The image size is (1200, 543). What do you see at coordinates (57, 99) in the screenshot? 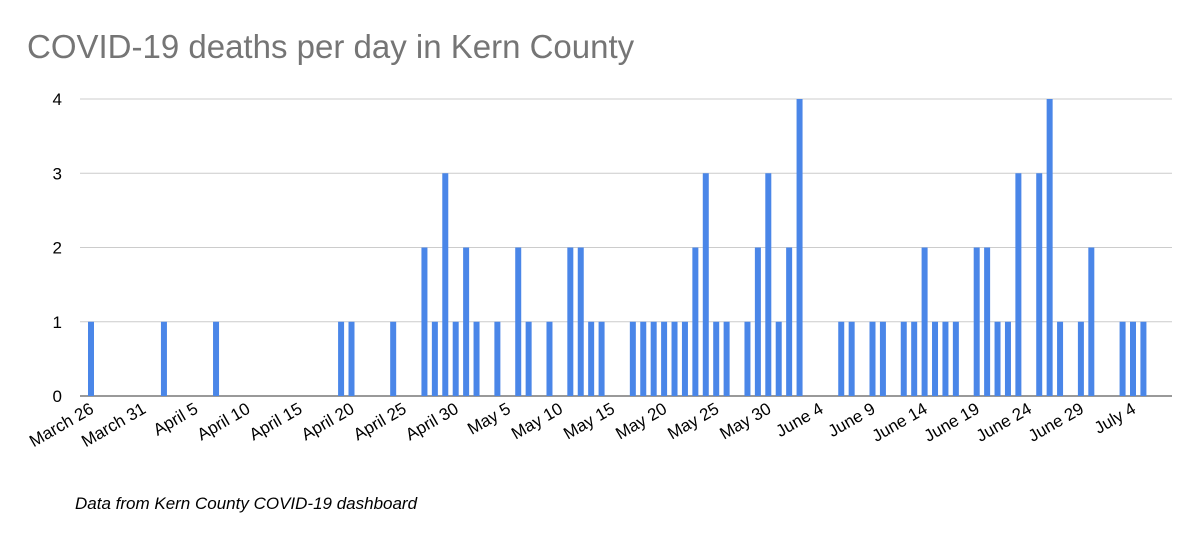
I see `y-tick-label: 4` at bounding box center [57, 99].